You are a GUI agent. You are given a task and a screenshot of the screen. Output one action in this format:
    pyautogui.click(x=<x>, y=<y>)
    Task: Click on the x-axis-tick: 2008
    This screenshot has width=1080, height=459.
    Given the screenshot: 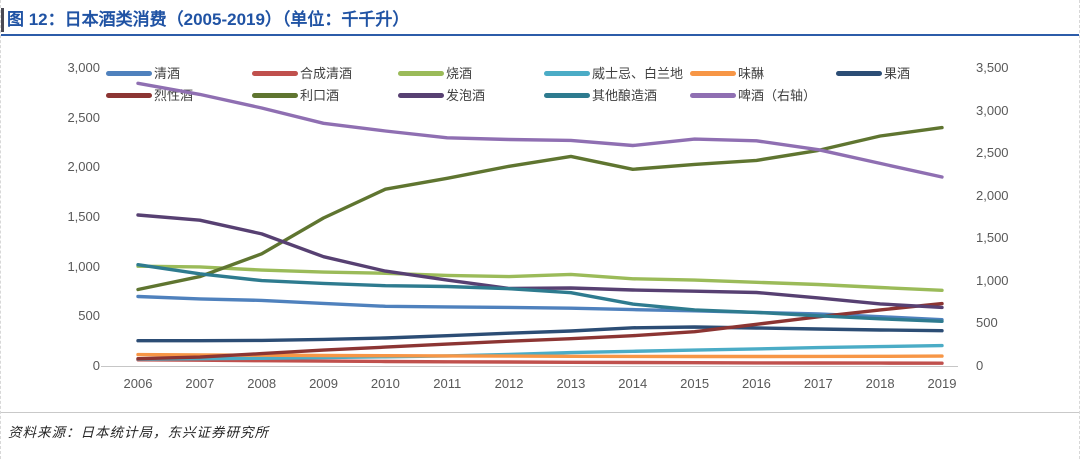 What is the action you would take?
    pyautogui.click(x=262, y=383)
    